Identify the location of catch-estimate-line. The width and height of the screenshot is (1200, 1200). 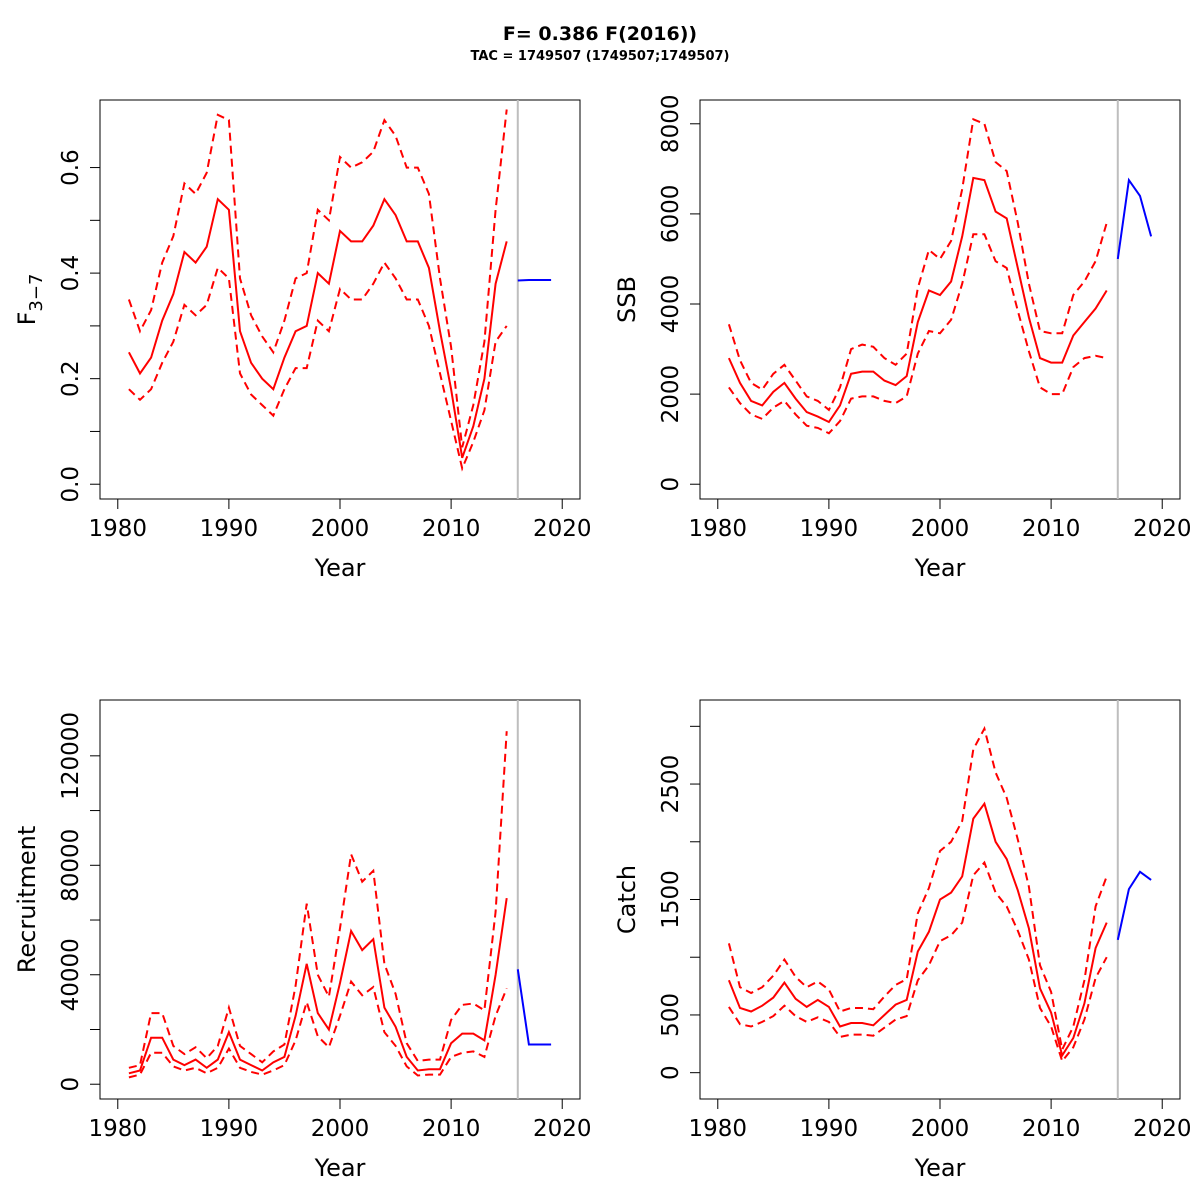
(917, 929).